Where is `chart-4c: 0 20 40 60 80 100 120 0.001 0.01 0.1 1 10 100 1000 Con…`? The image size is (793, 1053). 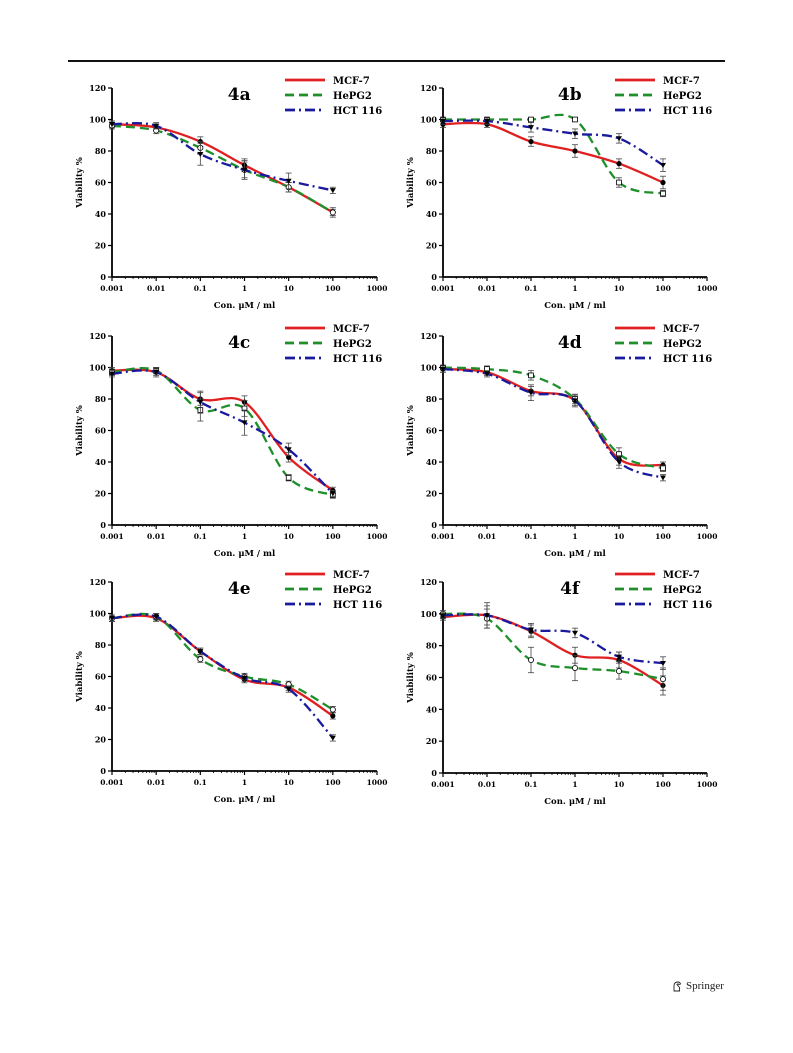 chart-4c: 0 20 40 60 80 100 120 0.001 0.01 0.1 1 10 100 1000 Con… is located at coordinates (231, 441).